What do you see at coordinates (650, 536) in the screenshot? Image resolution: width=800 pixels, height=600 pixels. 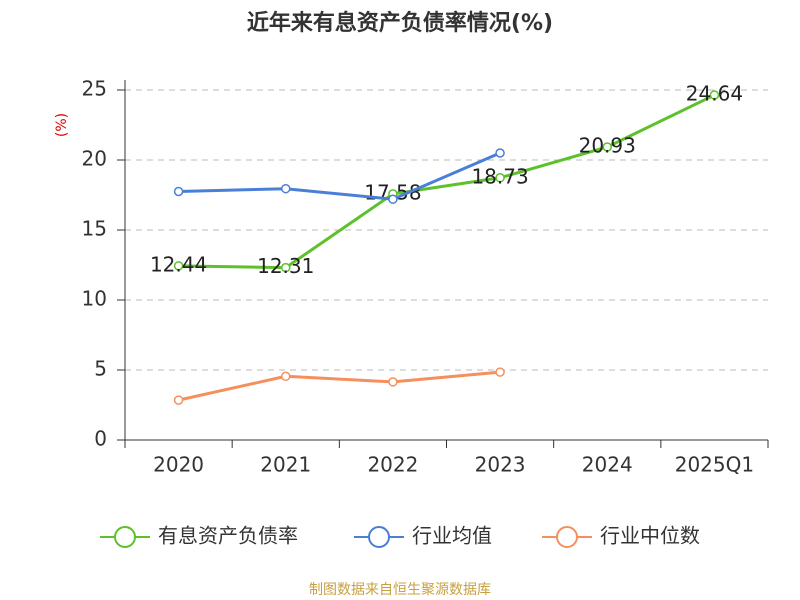 I see `legend-label: 行业中位数` at bounding box center [650, 536].